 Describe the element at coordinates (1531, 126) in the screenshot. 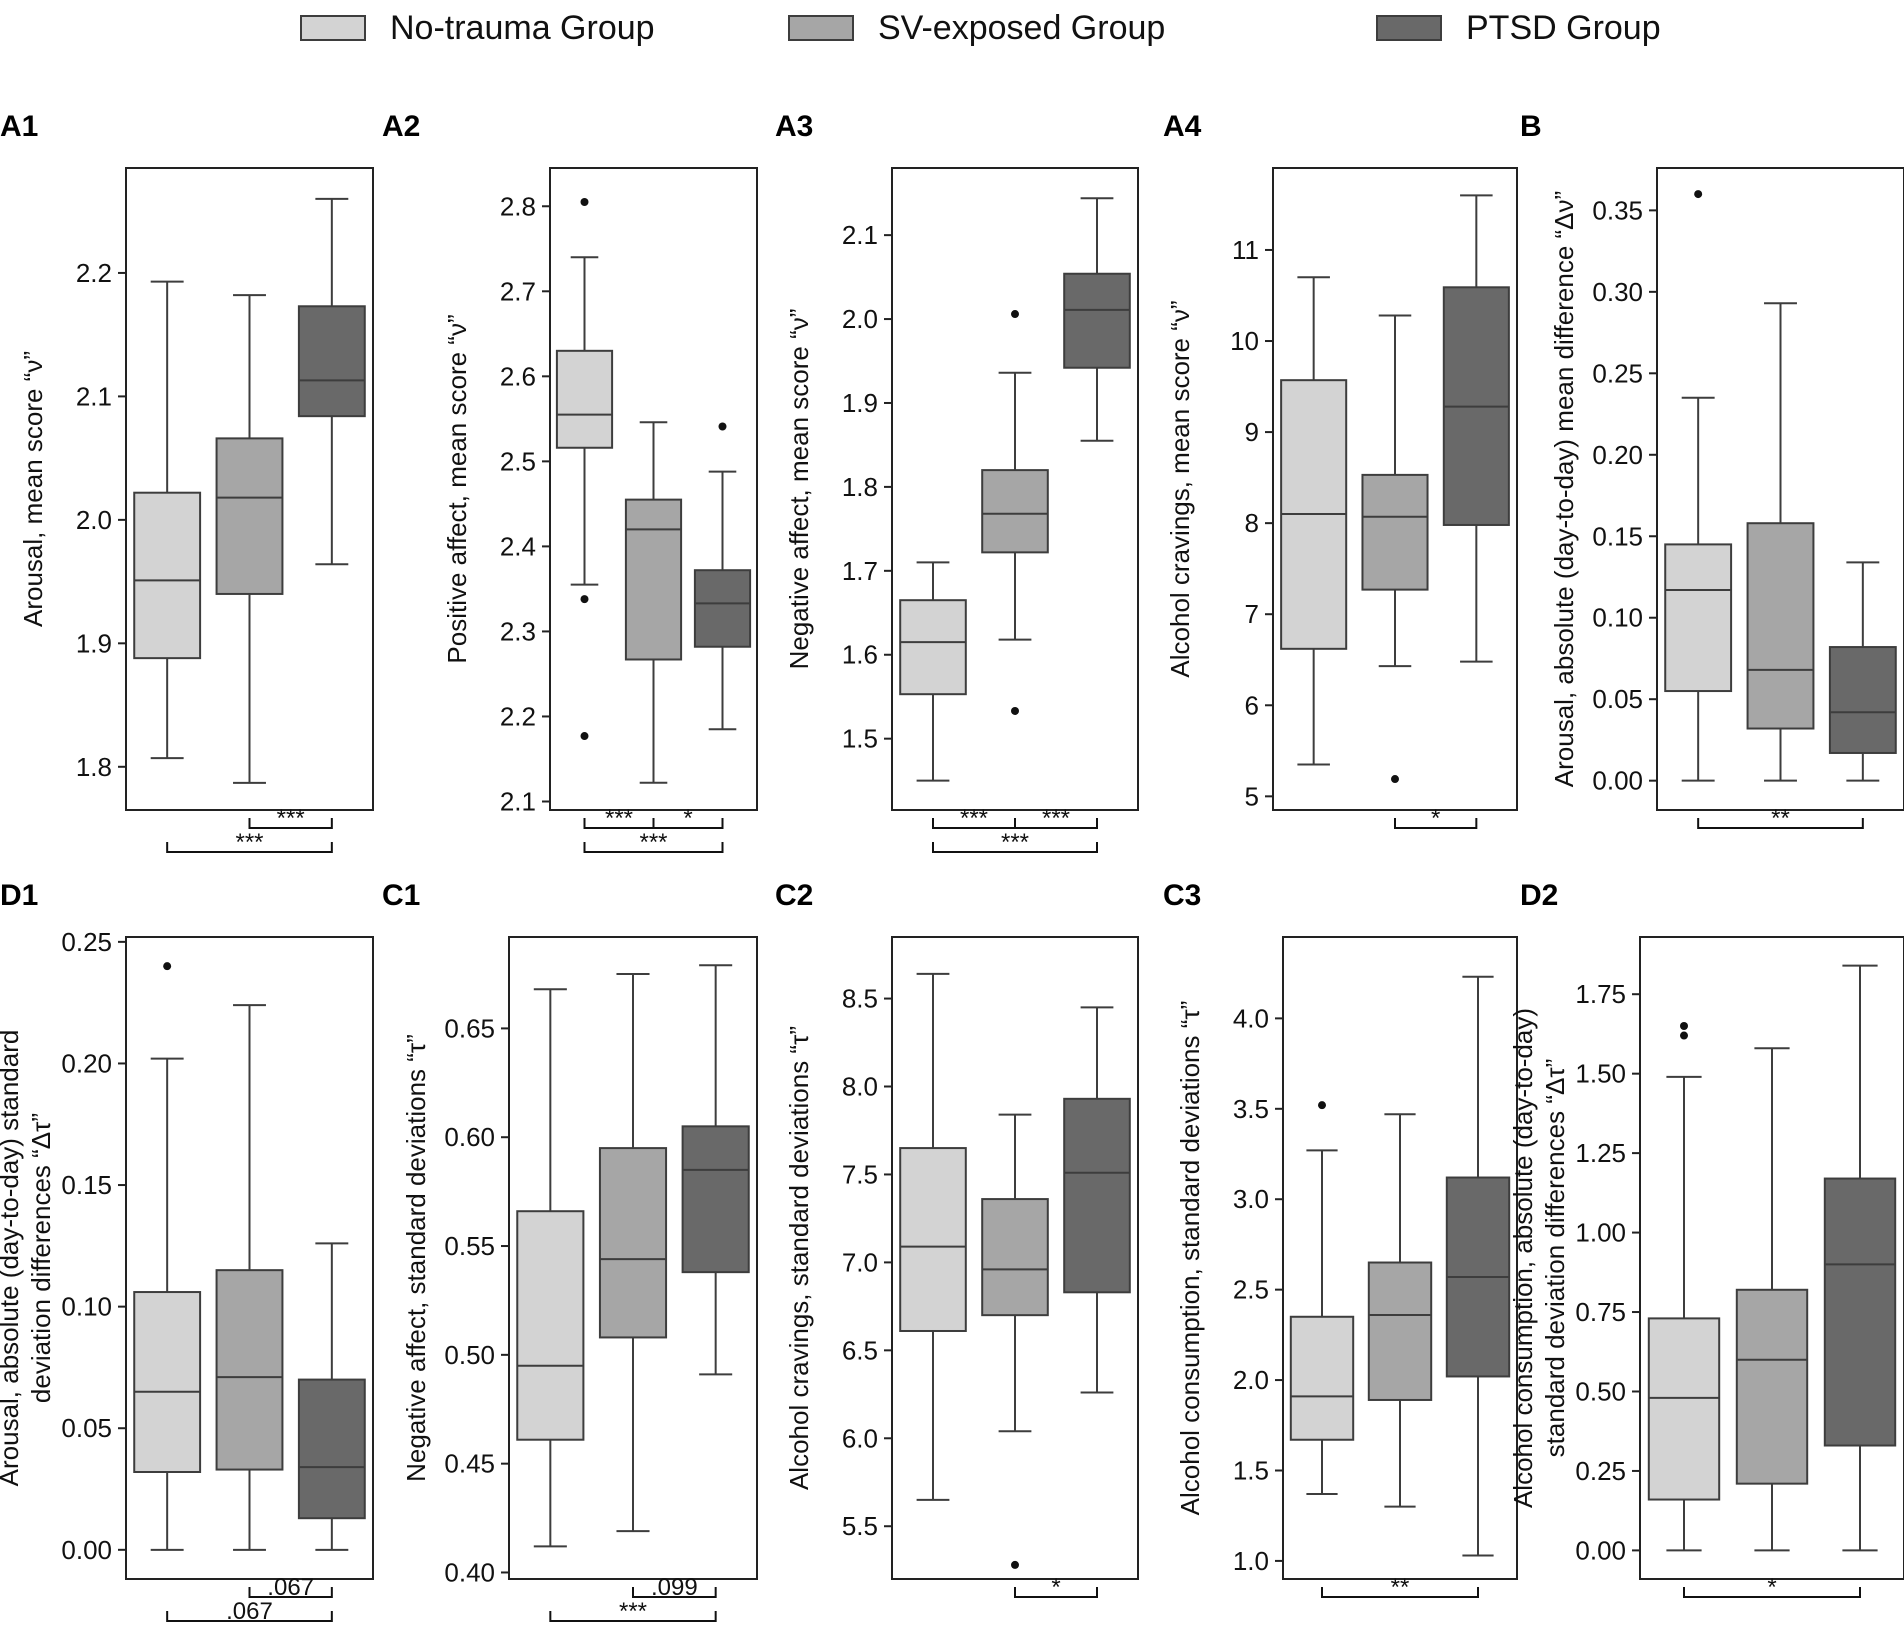

I see `panel-label: B` at that location.